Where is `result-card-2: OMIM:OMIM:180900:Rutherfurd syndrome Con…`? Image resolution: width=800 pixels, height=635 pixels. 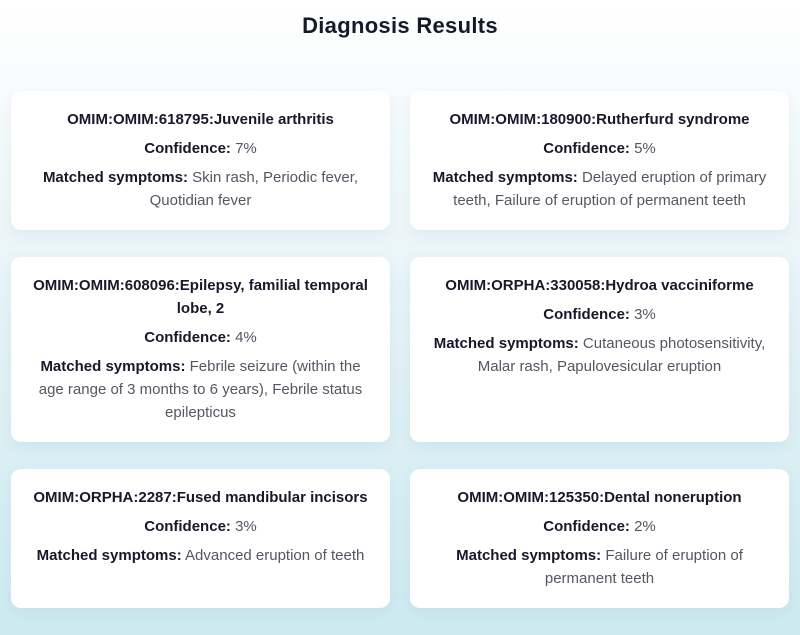 result-card-2: OMIM:OMIM:180900:Rutherfurd syndrome Con… is located at coordinates (599, 160).